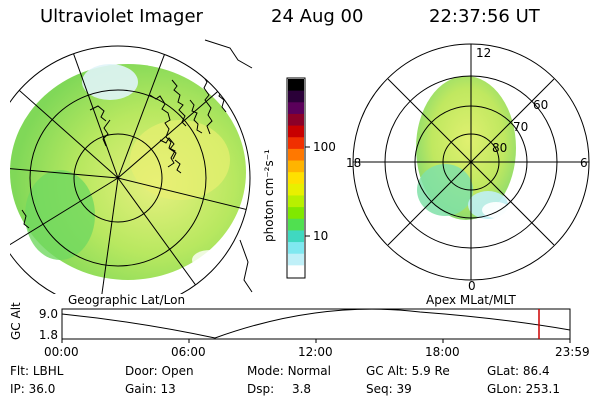 The height and width of the screenshot is (400, 600). I want to click on info-ip-value: 36.0, so click(42, 389).